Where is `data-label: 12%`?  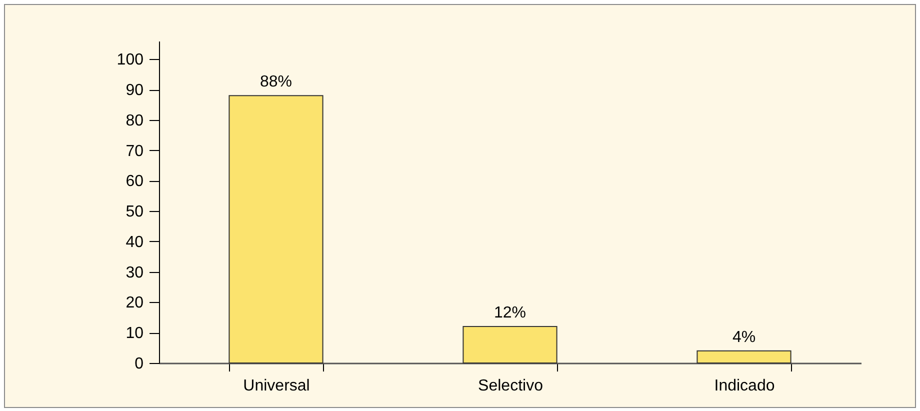
data-label: 12% is located at coordinates (510, 313).